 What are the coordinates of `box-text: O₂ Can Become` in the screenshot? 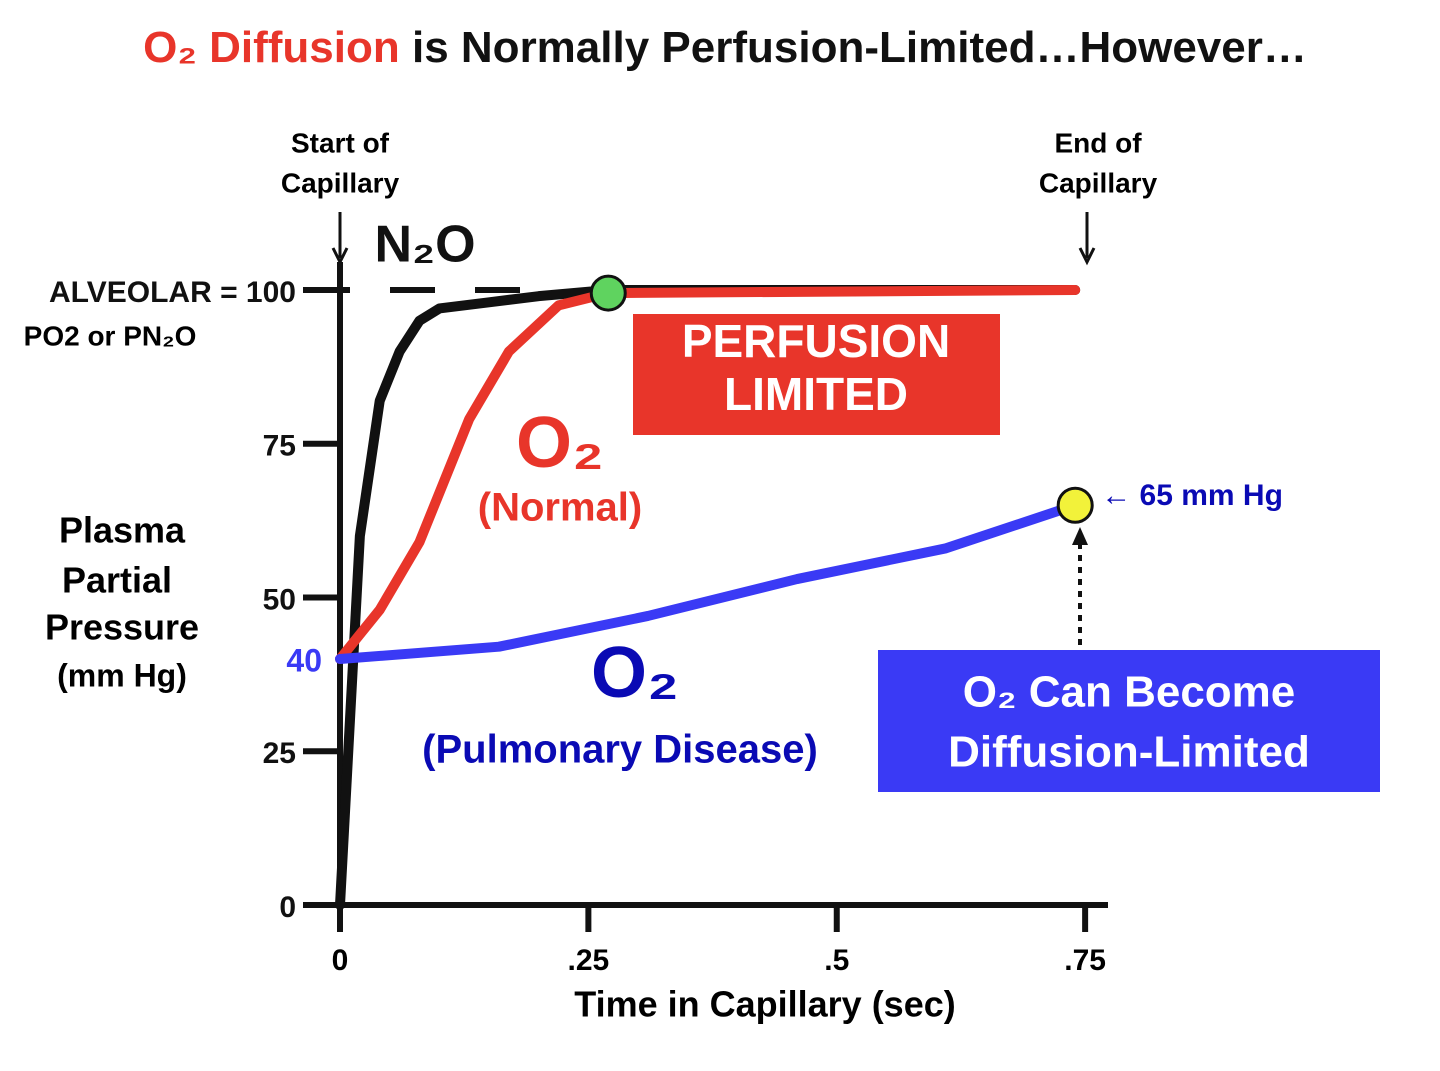 It's located at (1129, 692).